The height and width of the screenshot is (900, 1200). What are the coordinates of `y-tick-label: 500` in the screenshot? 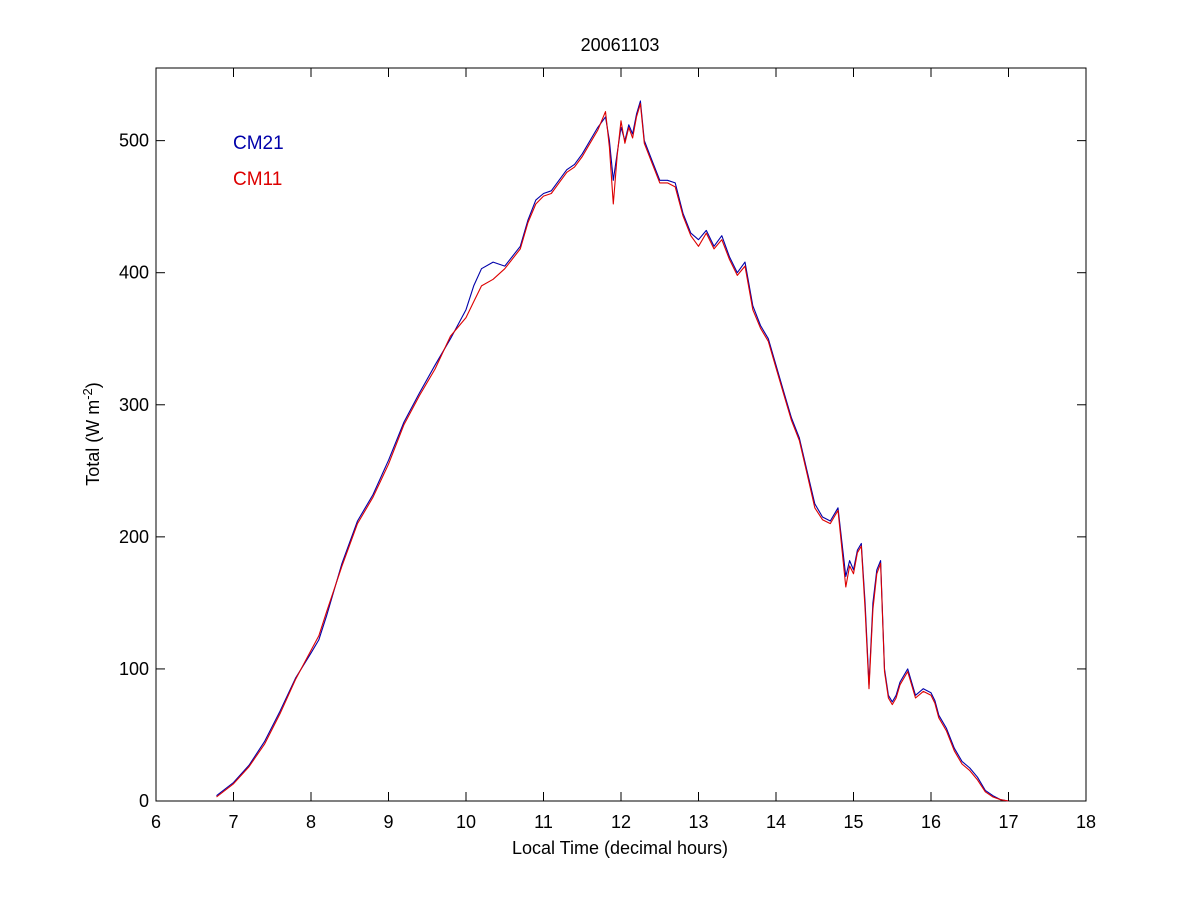 It's located at (134, 141).